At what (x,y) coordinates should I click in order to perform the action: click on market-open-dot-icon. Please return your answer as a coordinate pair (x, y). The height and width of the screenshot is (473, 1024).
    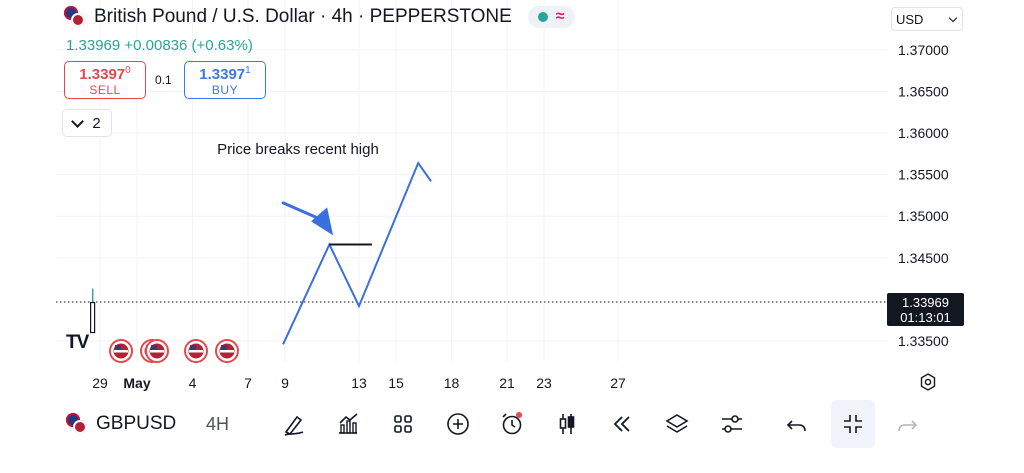
    Looking at the image, I should click on (542, 17).